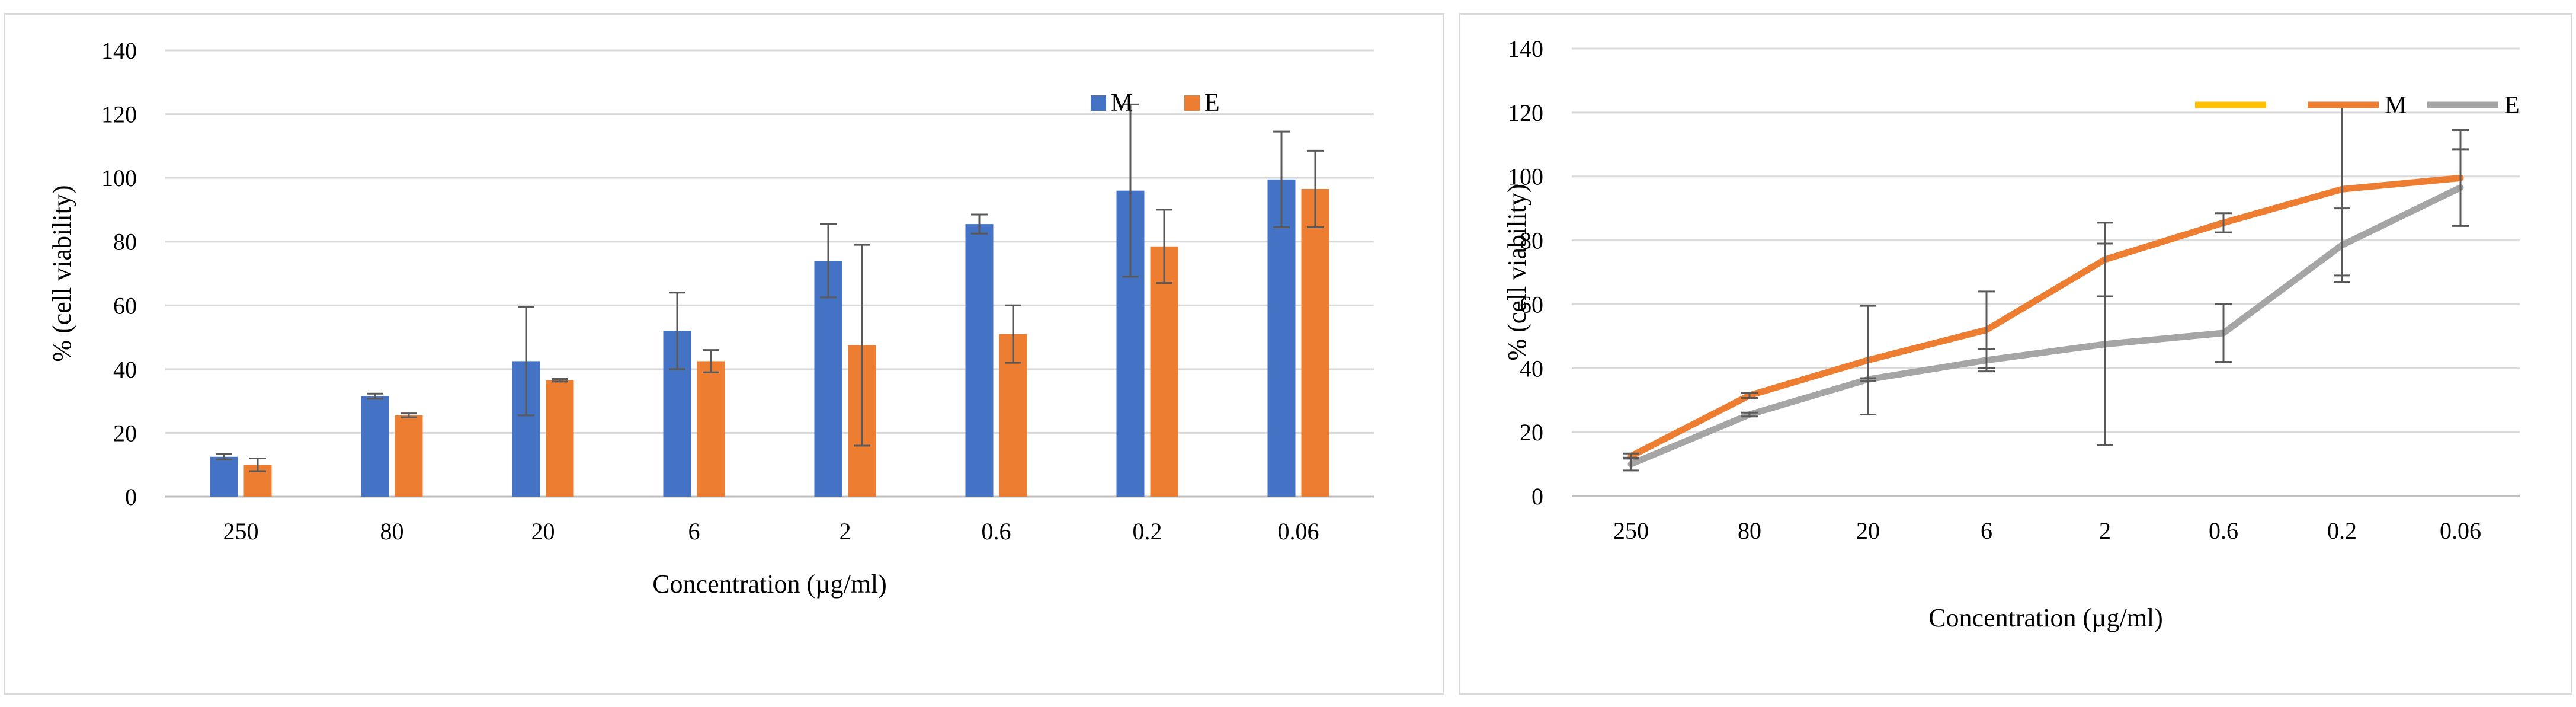  Describe the element at coordinates (1098, 103) in the screenshot. I see `legend-swatch-M` at that location.